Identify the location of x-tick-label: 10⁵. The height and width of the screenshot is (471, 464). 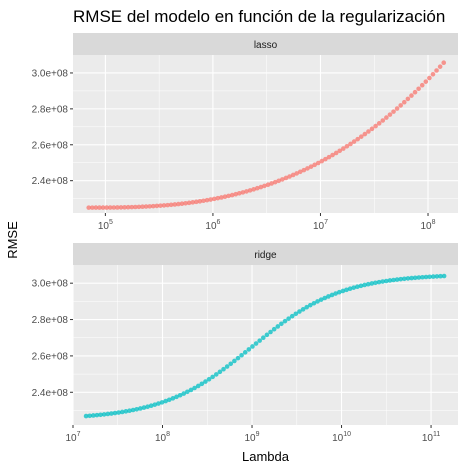
(105, 225).